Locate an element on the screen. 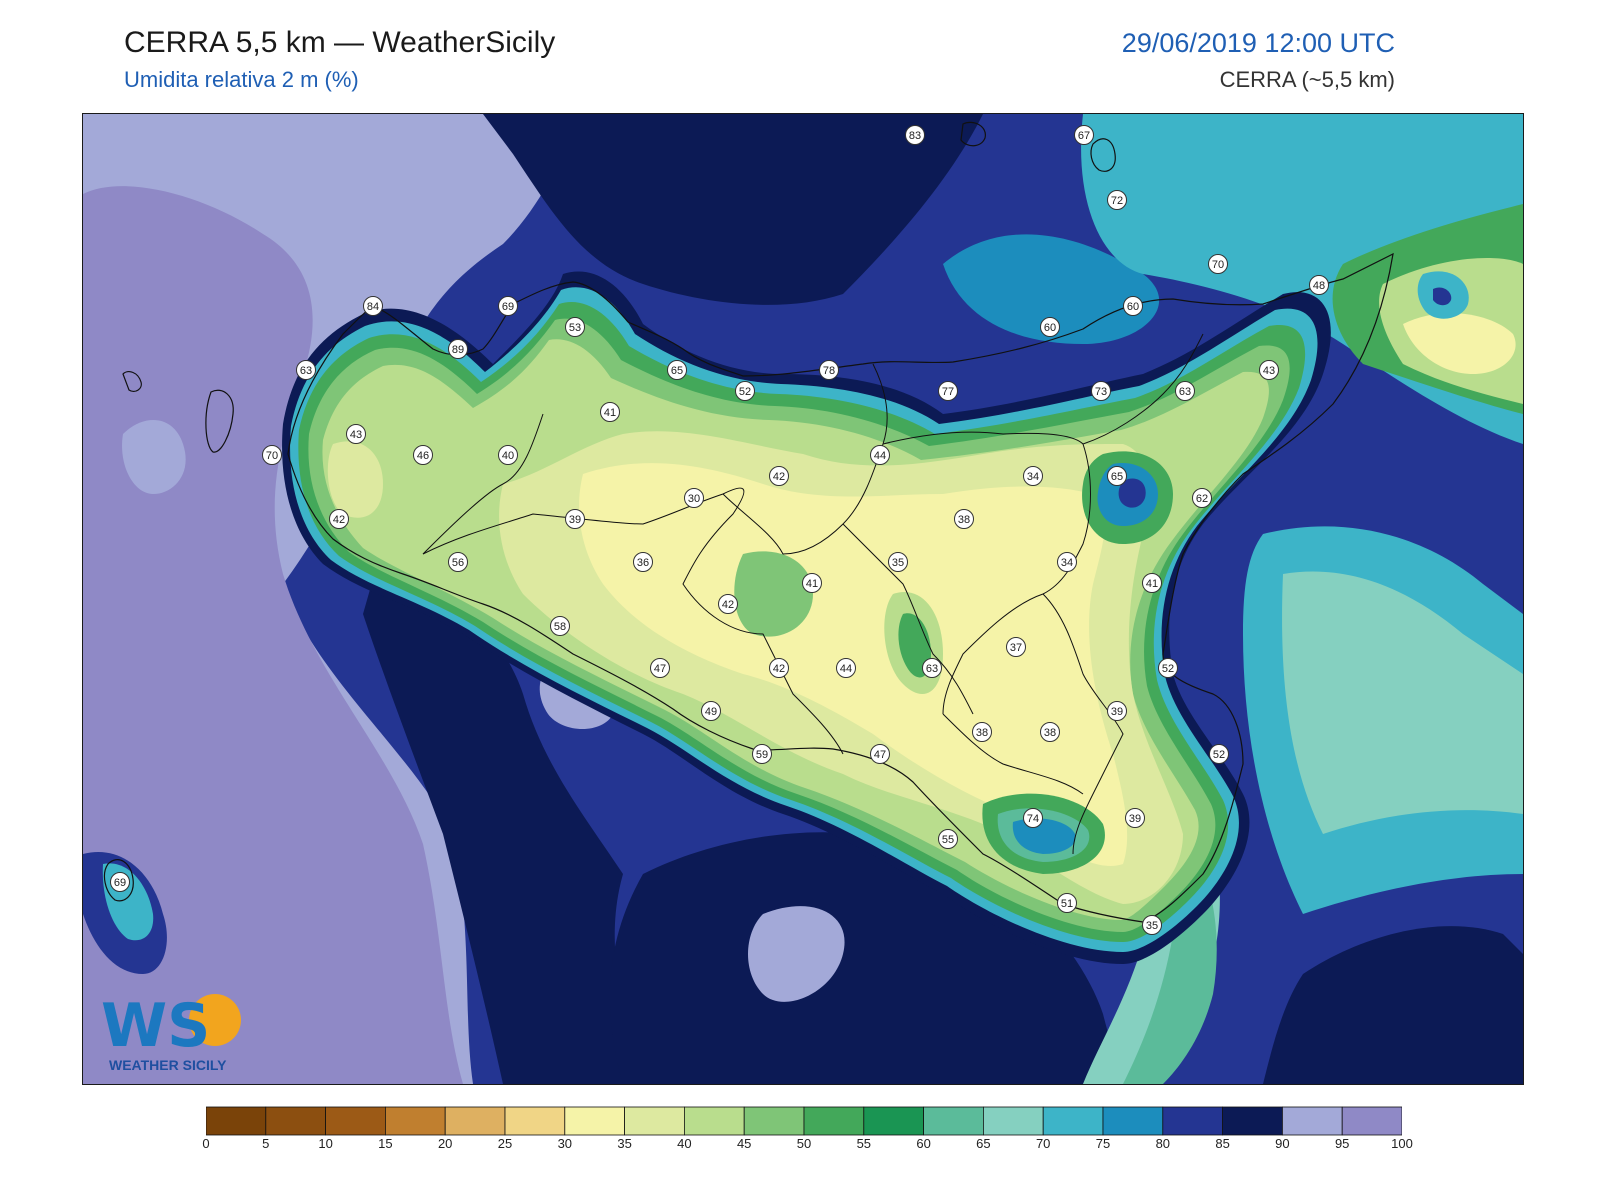 This screenshot has width=1600, height=1200. station-marker: 78 is located at coordinates (829, 370).